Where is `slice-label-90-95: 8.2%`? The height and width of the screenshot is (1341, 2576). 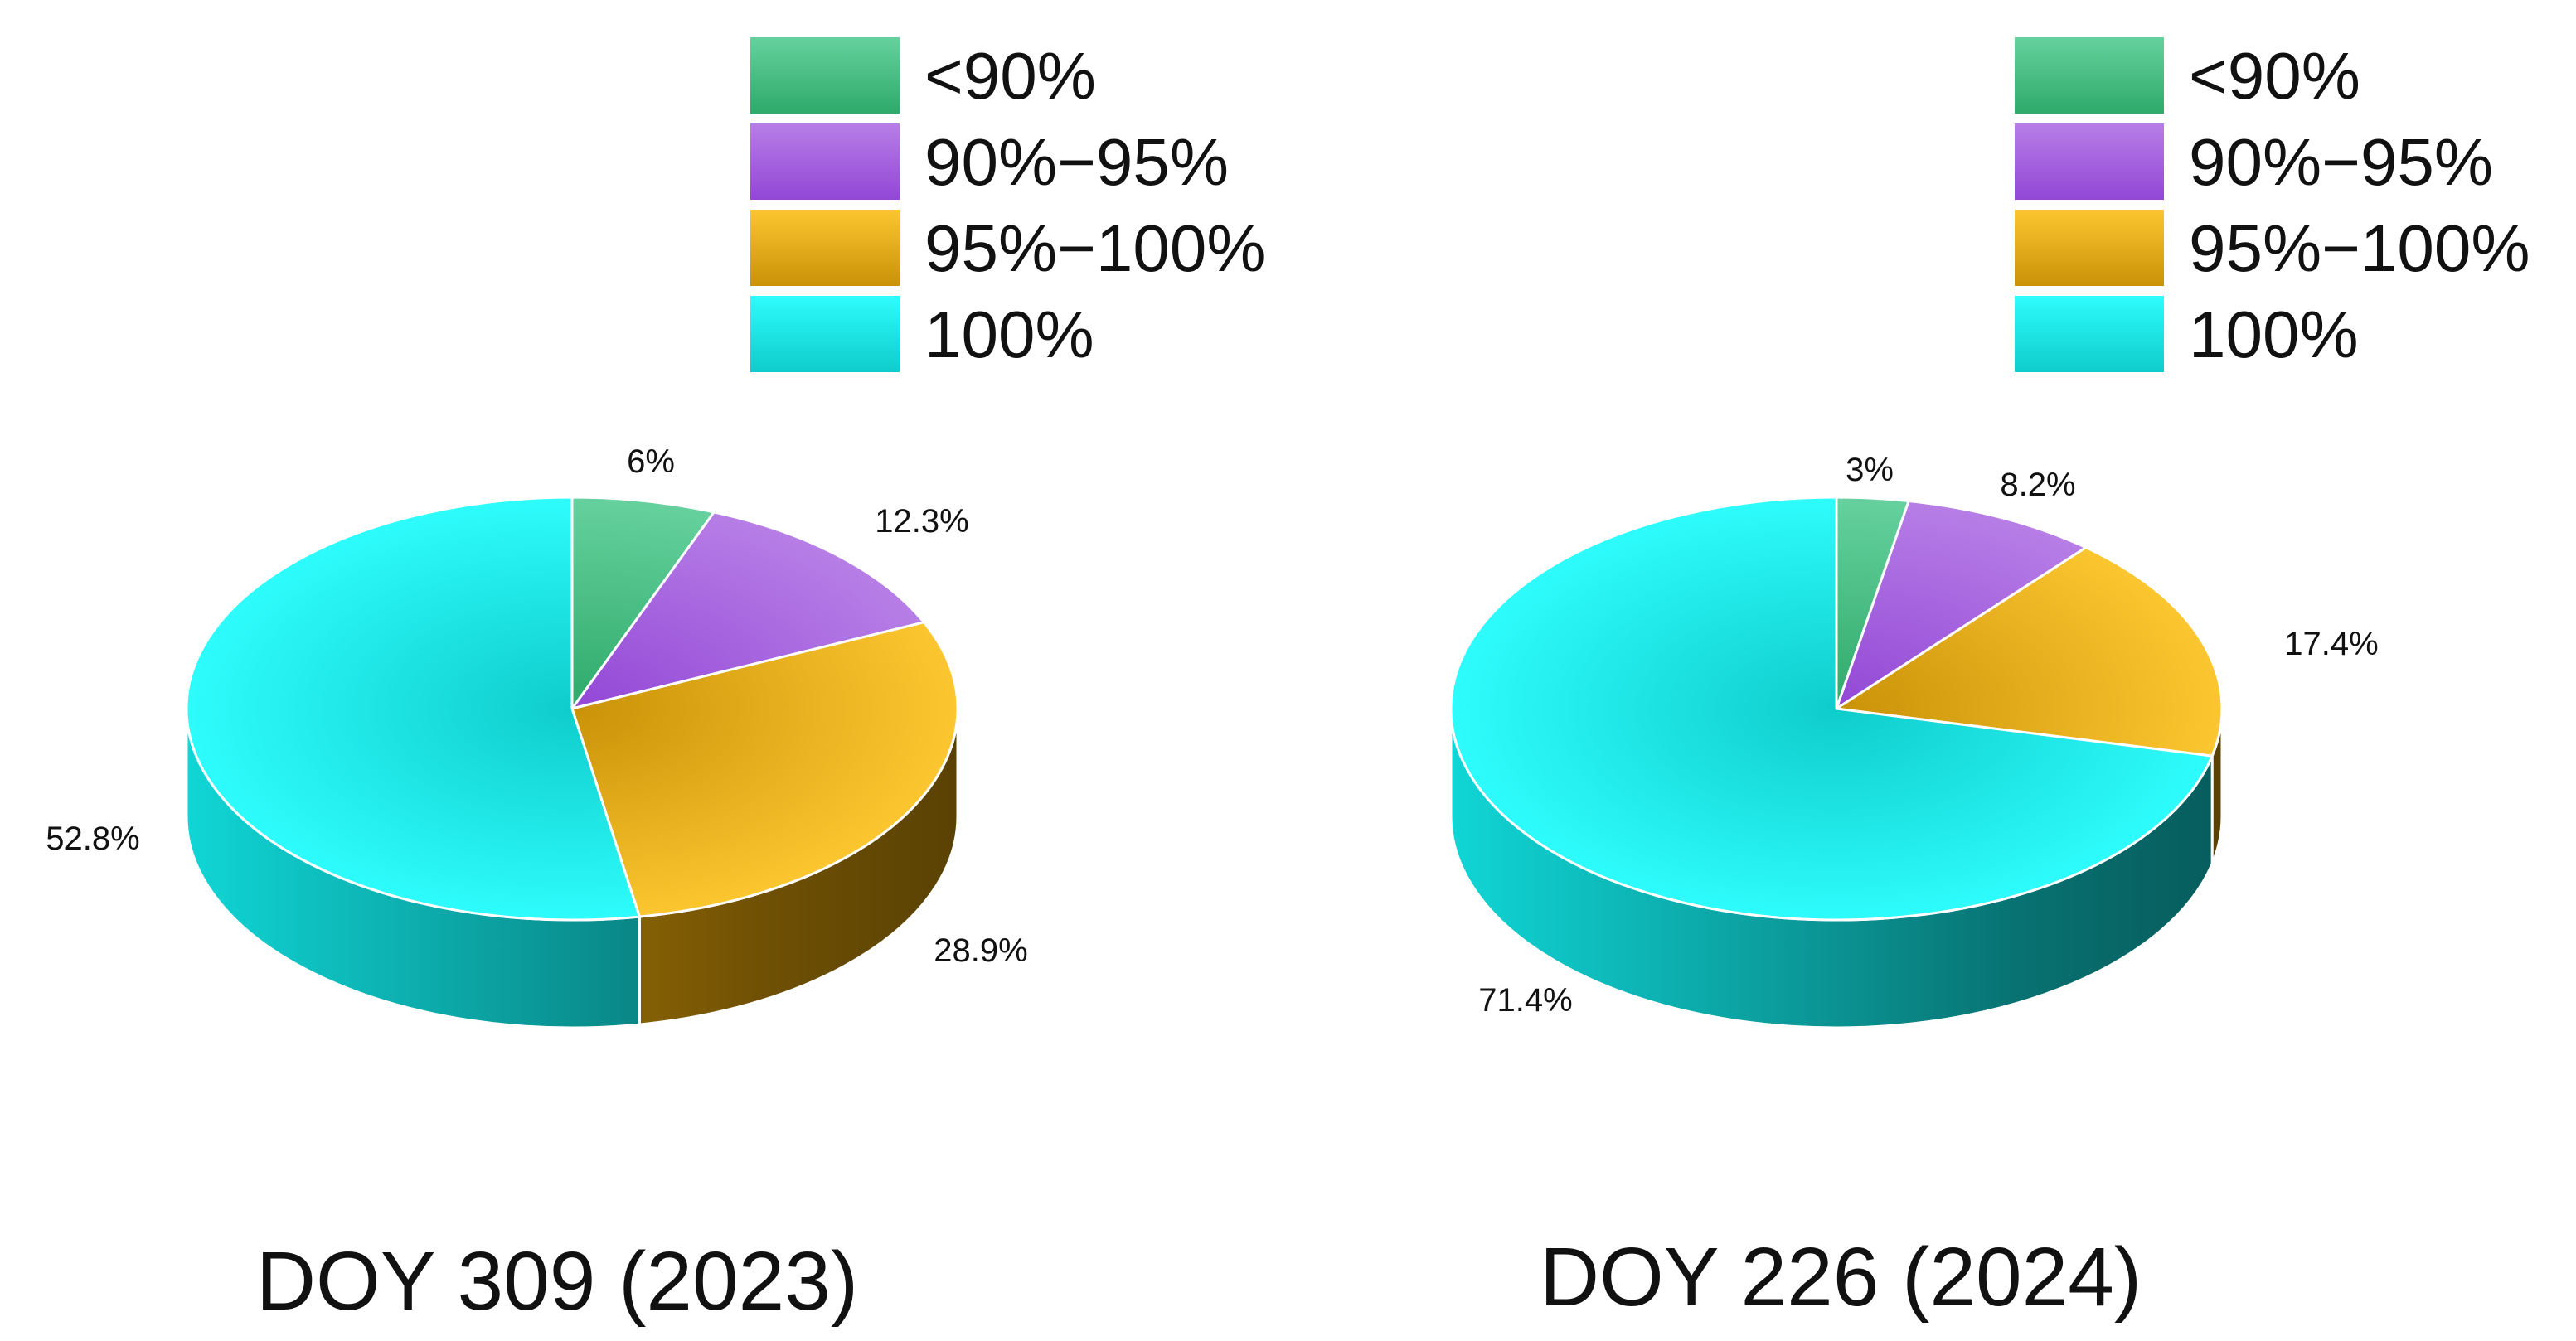 slice-label-90-95: 8.2% is located at coordinates (2037, 485).